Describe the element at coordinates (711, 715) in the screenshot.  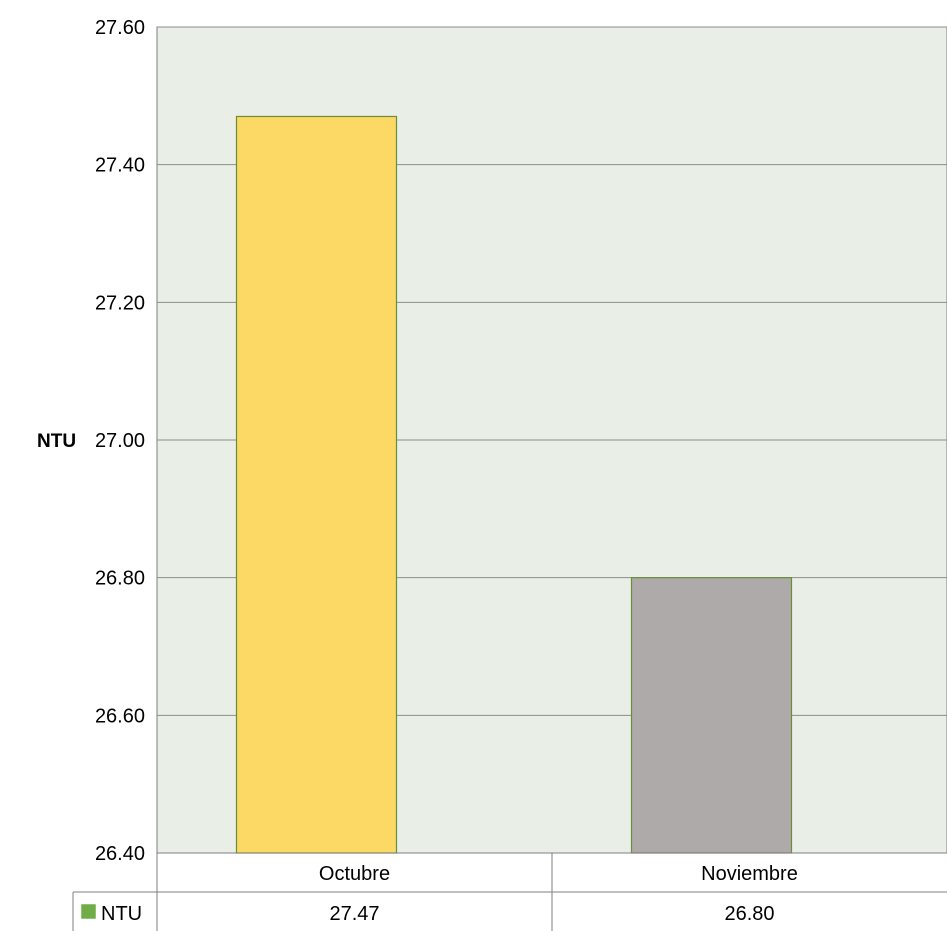
I see `bar-noviembre` at that location.